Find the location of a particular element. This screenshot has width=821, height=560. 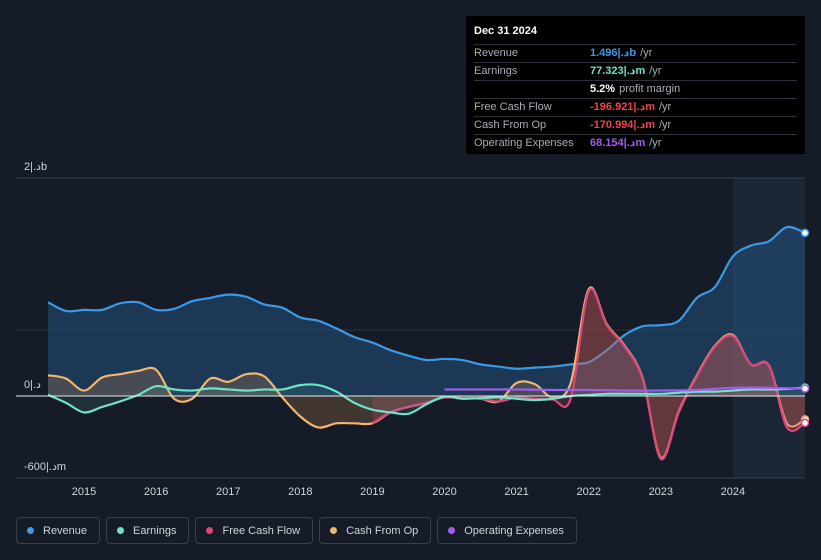

operating-expenses-line is located at coordinates (625, 389).